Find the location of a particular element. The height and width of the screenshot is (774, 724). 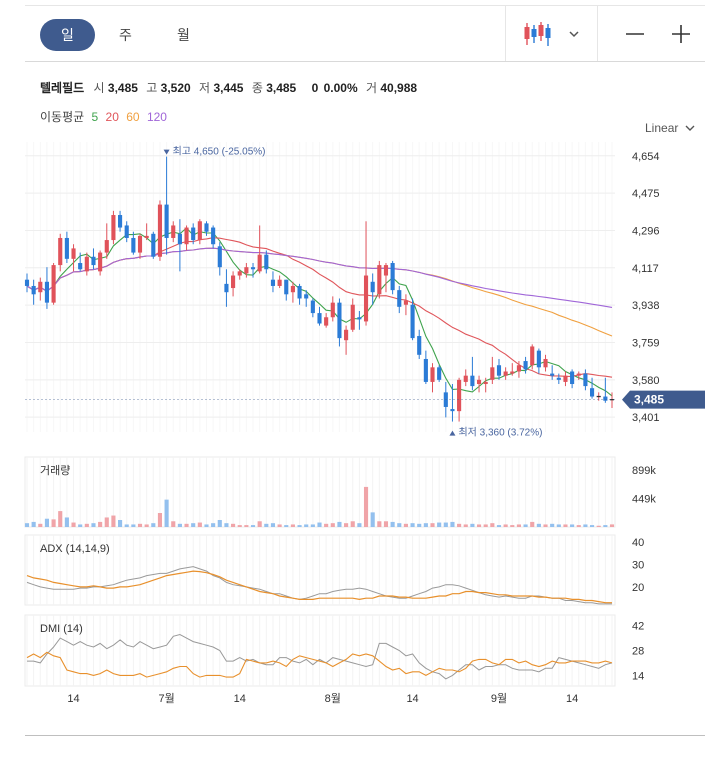

adx-pane-title: ADX (14,14,9) is located at coordinates (75, 549).